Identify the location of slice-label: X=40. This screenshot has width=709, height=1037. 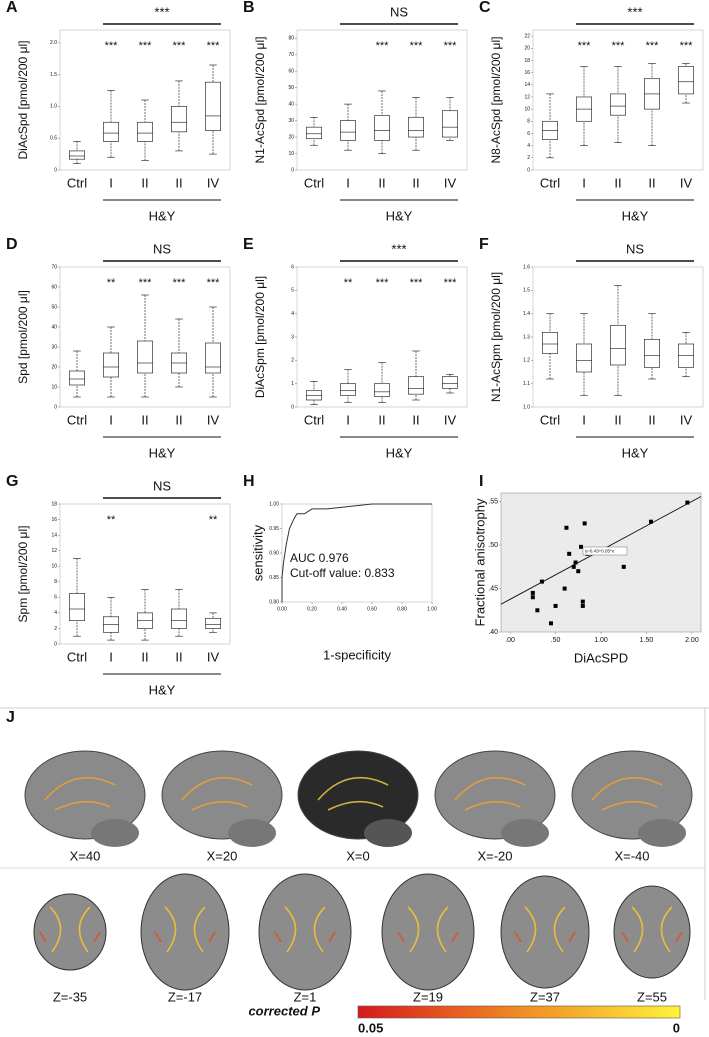
(85, 855).